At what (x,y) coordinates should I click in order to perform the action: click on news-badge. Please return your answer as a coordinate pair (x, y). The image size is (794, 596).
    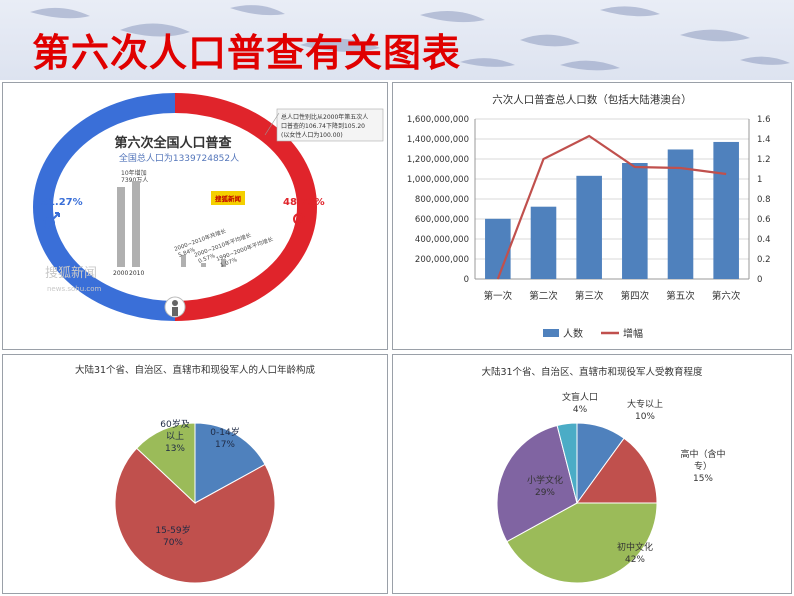
    Looking at the image, I should click on (228, 198).